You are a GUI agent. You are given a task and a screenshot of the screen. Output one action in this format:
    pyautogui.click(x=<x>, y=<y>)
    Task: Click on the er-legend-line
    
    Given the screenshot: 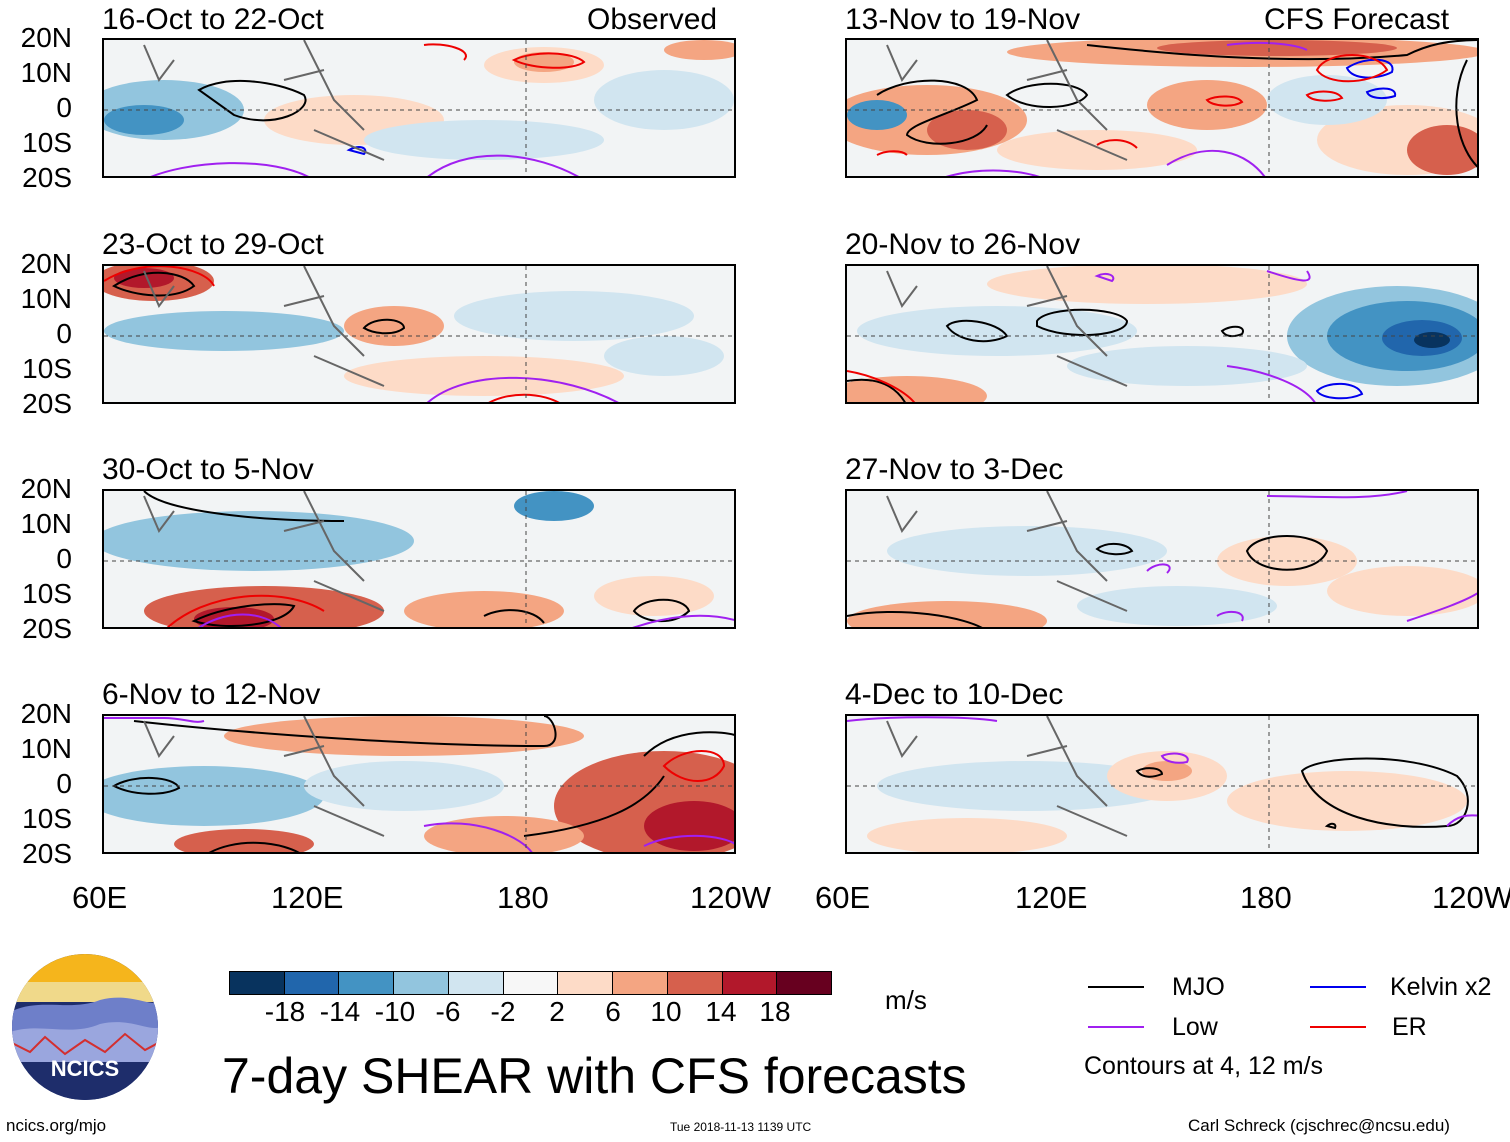 What is the action you would take?
    pyautogui.click(x=1338, y=1027)
    